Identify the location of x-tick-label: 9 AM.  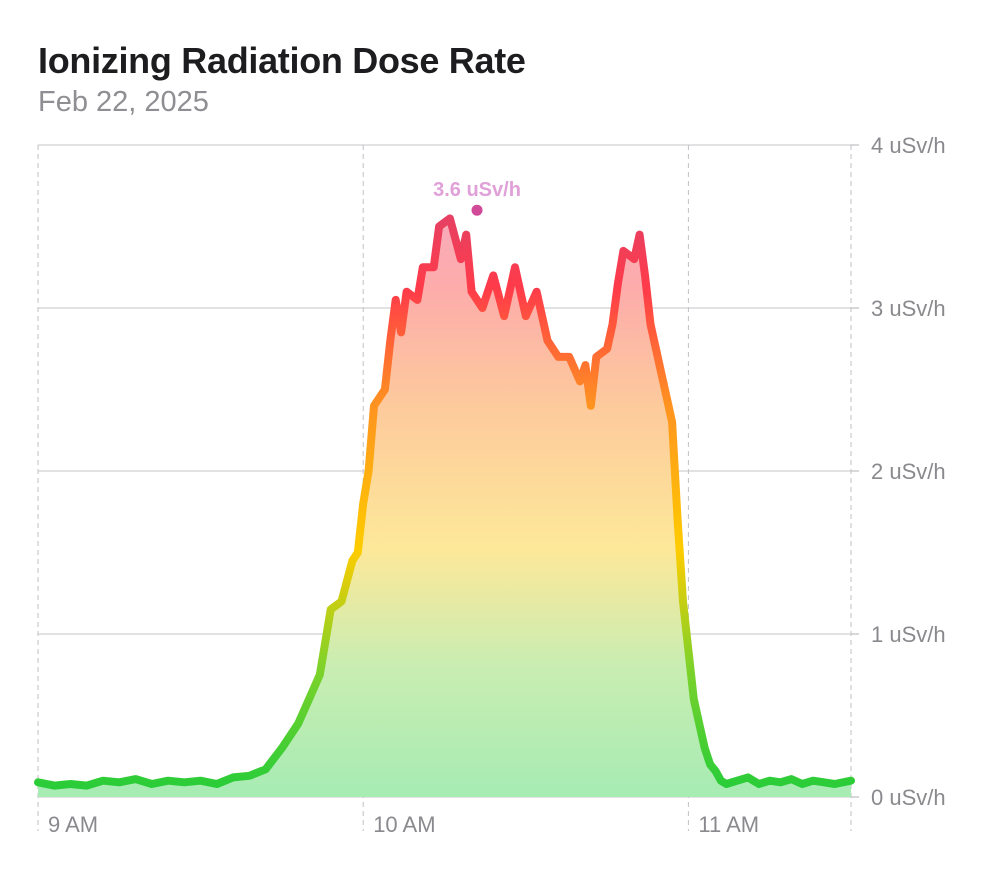
(73, 824).